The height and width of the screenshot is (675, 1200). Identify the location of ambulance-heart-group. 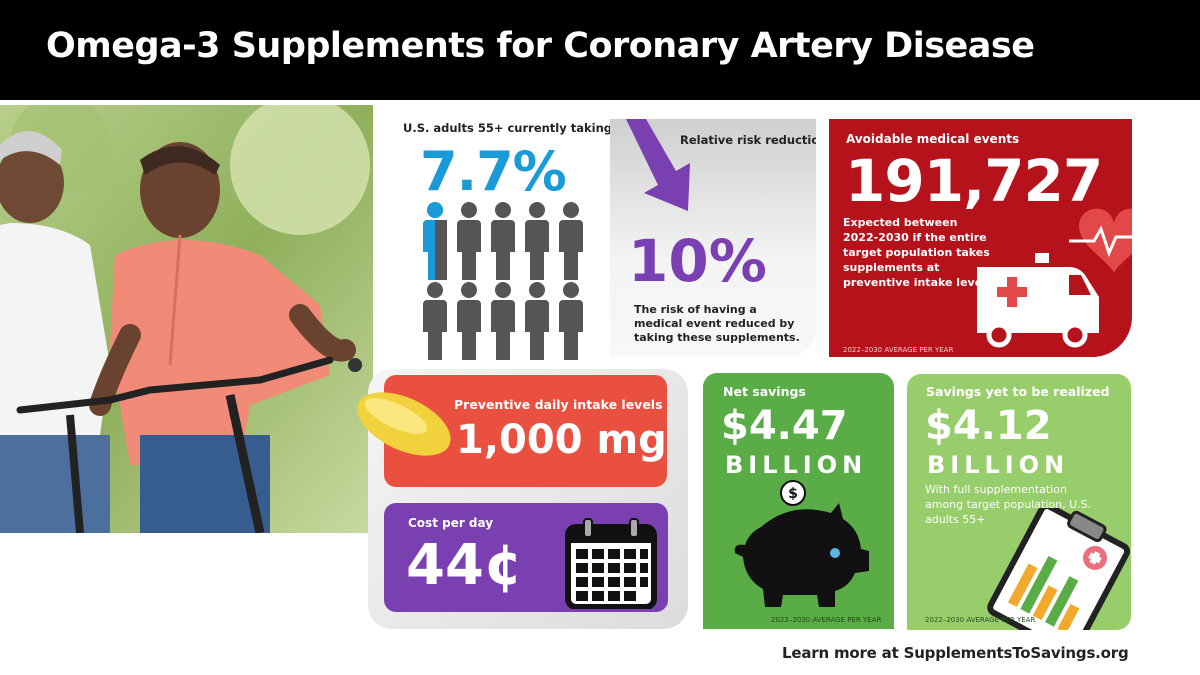
(1054, 278).